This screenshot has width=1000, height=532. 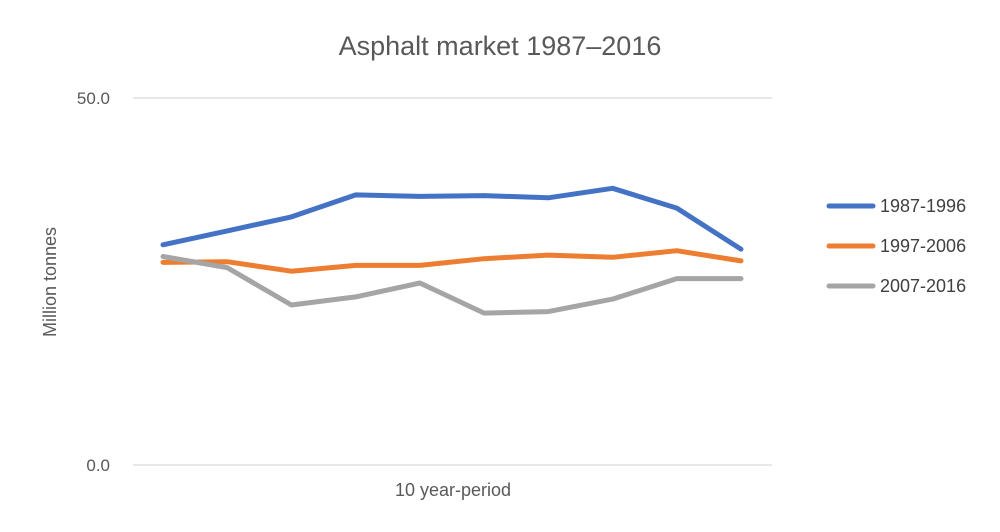 What do you see at coordinates (50, 282) in the screenshot?
I see `y-axis-label: Million tonnes` at bounding box center [50, 282].